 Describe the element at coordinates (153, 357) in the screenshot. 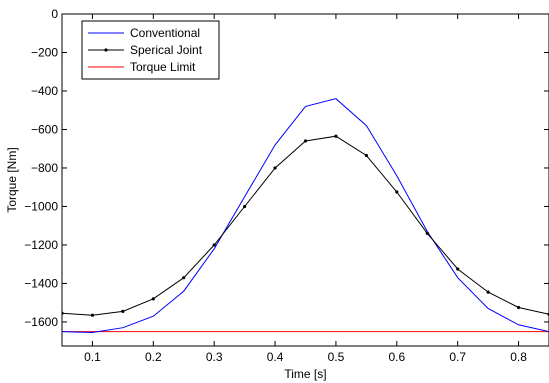

I see `x-tick-label: 0.2` at that location.